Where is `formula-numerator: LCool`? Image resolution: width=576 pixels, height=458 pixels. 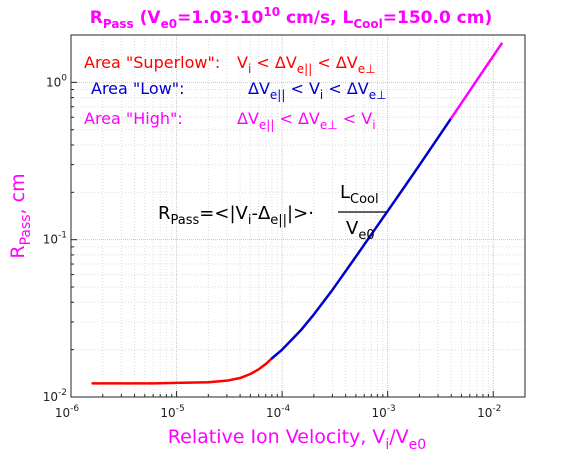 formula-numerator: LCool is located at coordinates (359, 194).